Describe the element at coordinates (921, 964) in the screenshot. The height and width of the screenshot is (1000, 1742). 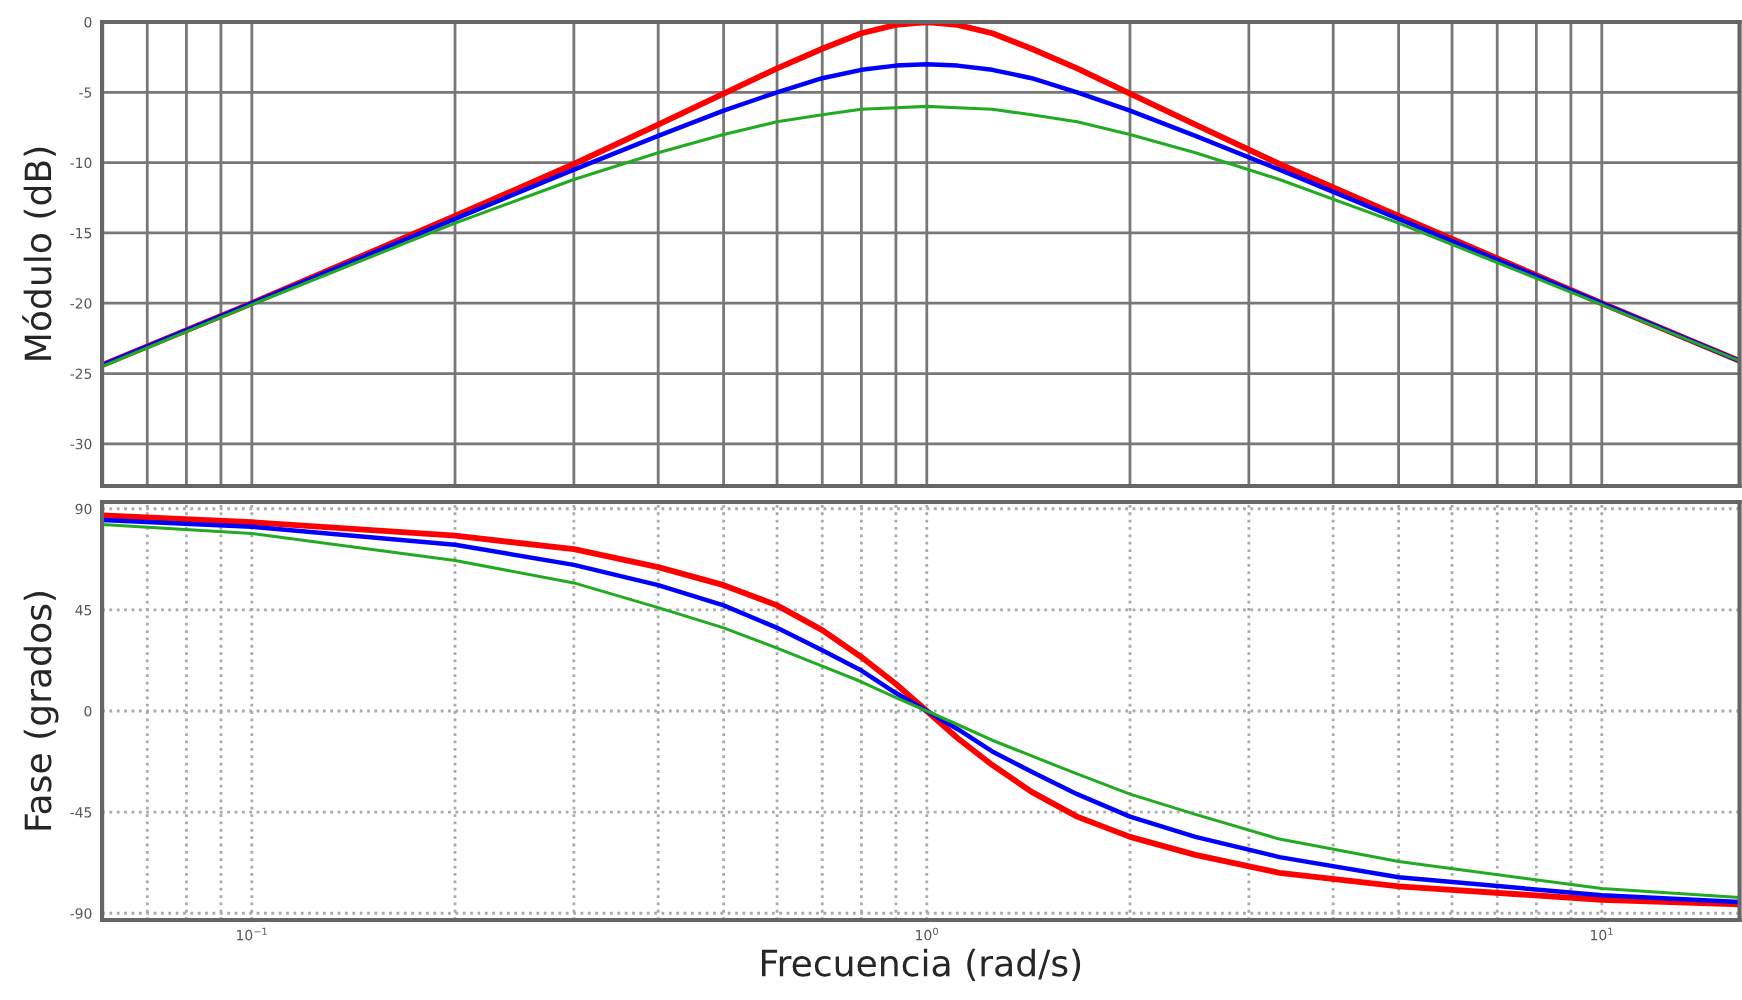
I see `x-axis-title: Frecuencia (rad/s)` at that location.